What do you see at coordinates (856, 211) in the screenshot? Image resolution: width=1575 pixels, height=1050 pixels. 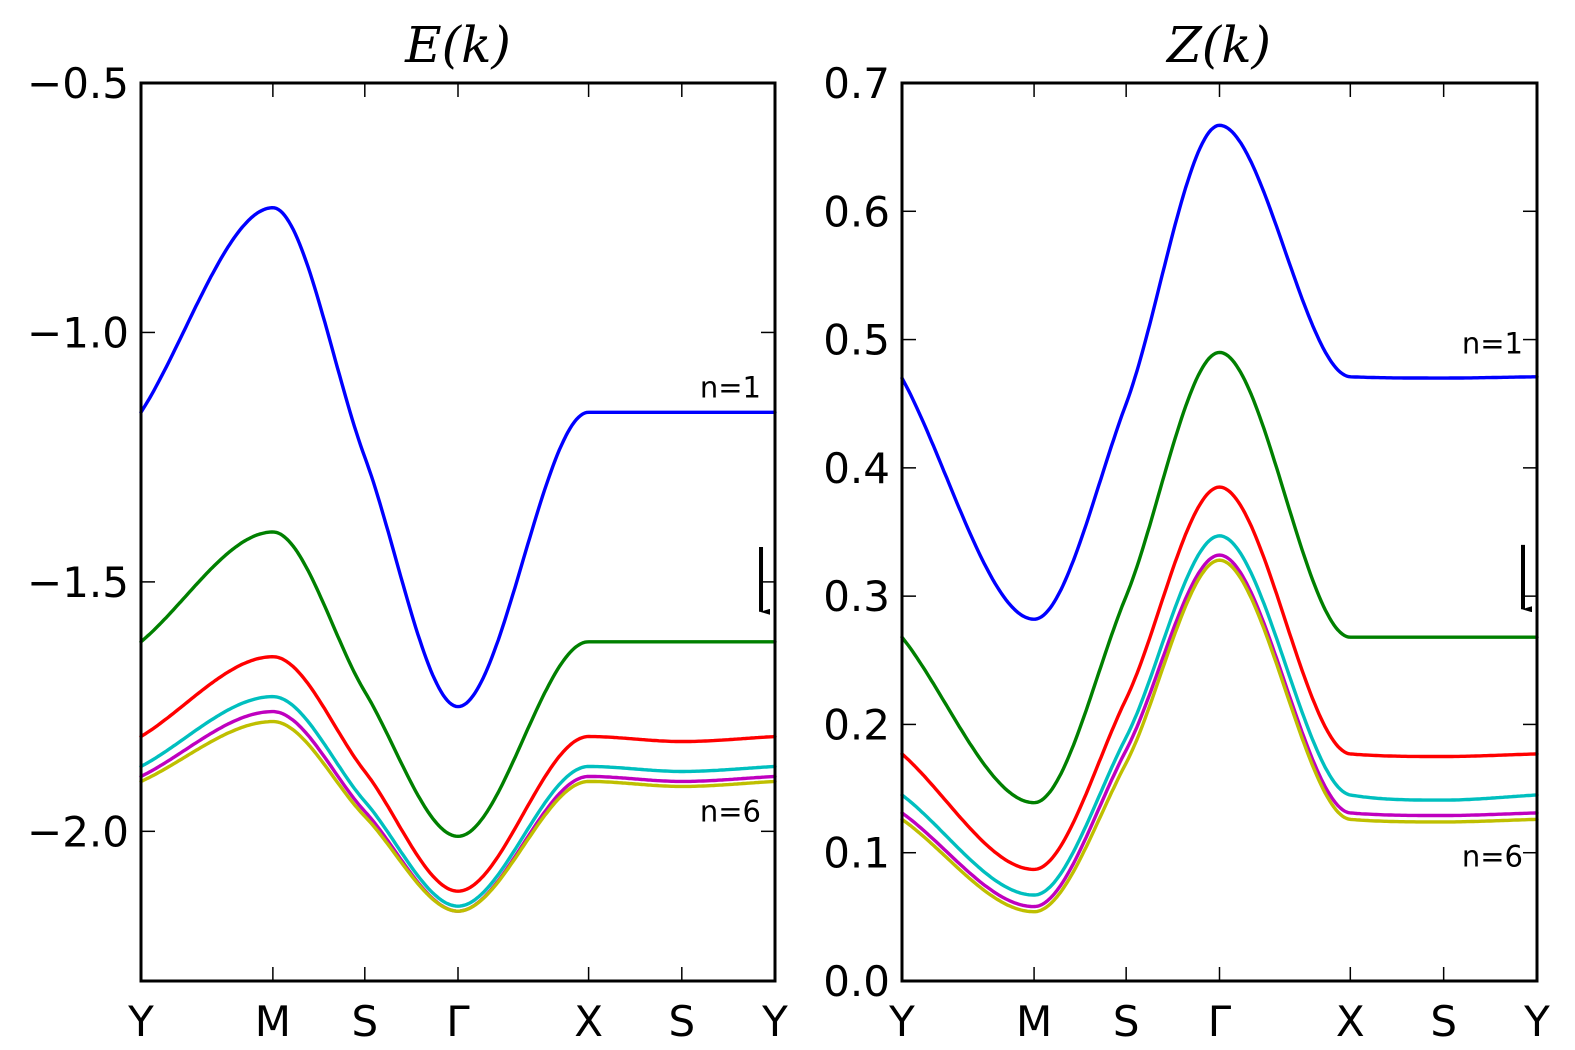 I see `y-tick-label: 0.6` at bounding box center [856, 211].